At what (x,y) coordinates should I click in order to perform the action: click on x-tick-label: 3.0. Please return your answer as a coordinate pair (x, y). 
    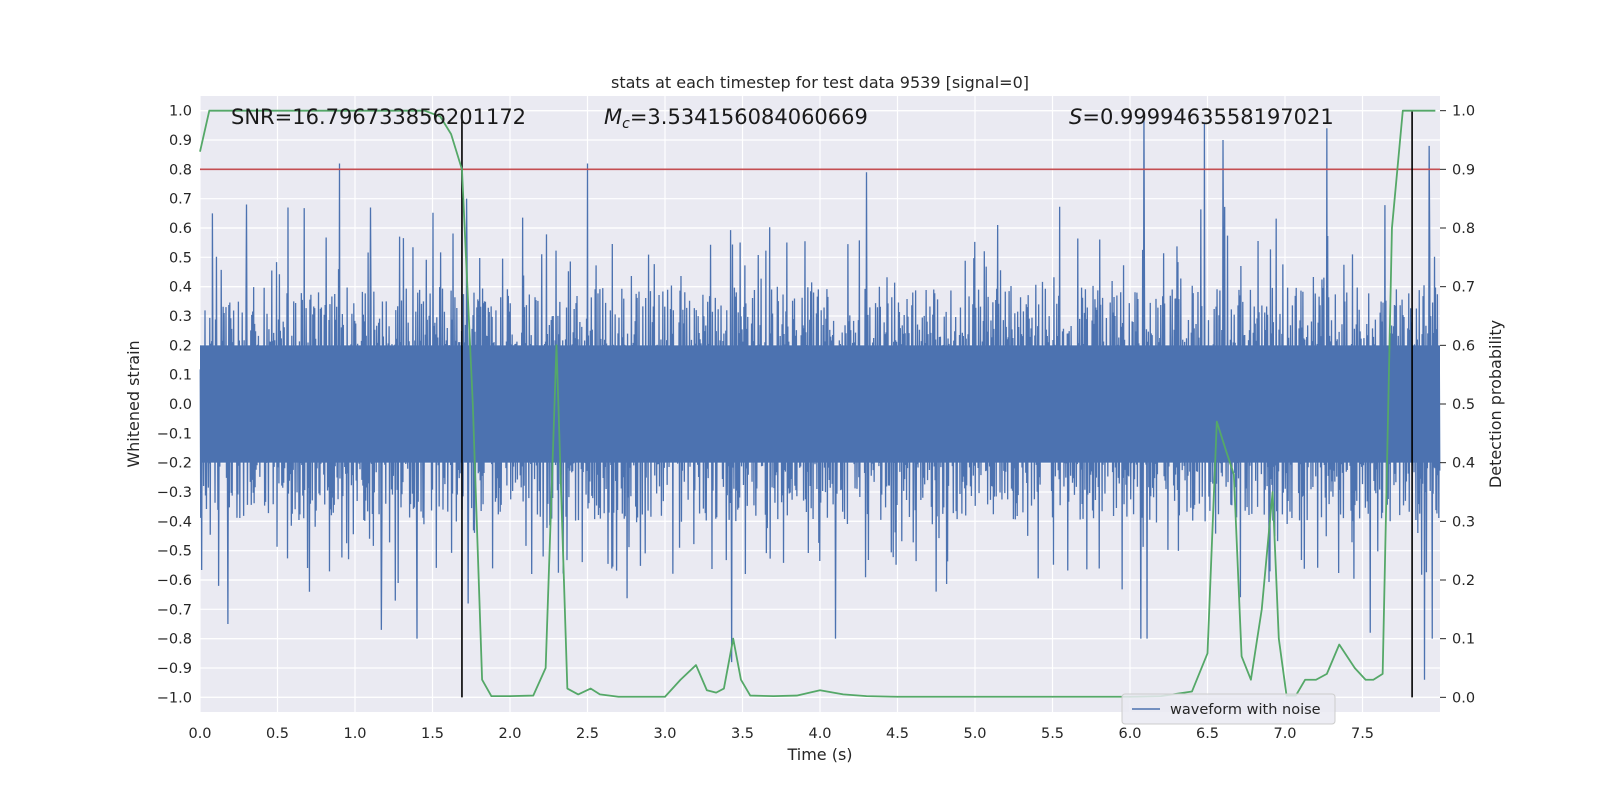
    Looking at the image, I should click on (664, 734).